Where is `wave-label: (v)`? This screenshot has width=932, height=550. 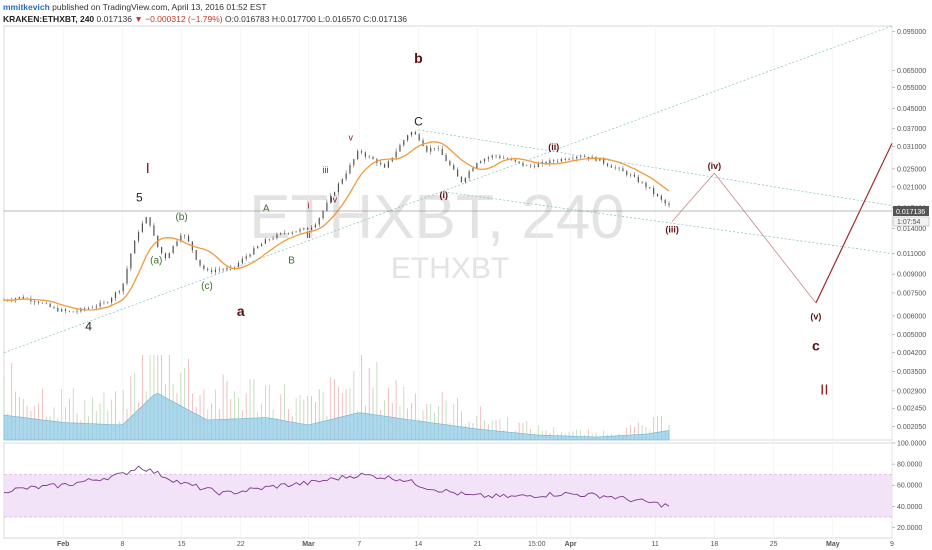
wave-label: (v) is located at coordinates (815, 316).